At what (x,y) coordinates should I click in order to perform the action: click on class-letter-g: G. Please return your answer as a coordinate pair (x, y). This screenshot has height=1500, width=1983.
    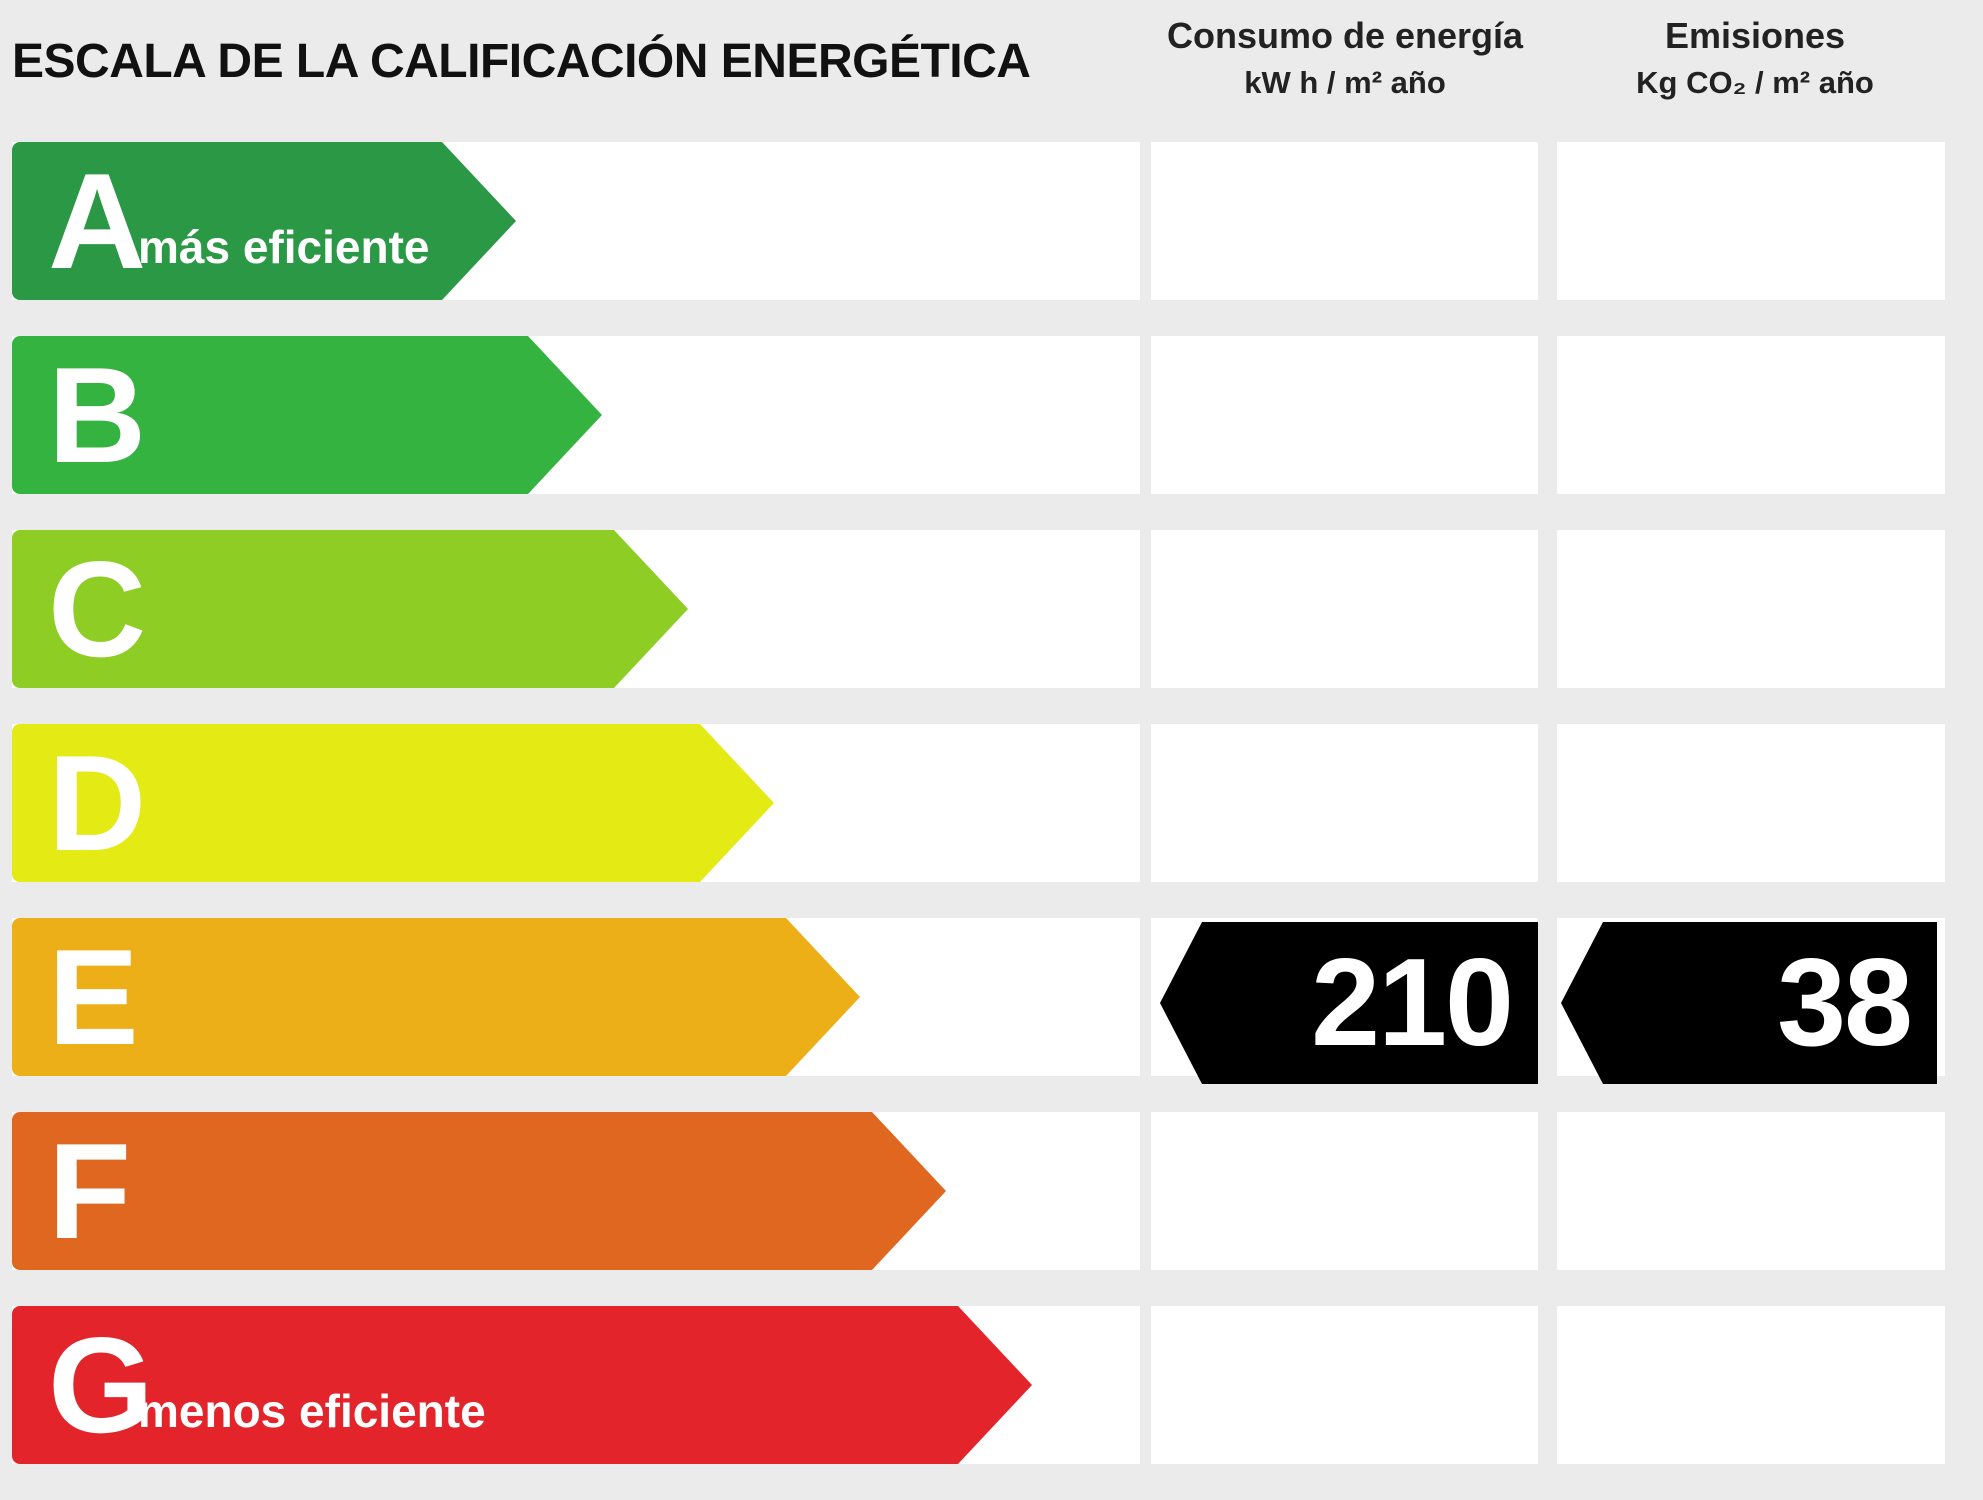
    Looking at the image, I should click on (101, 1385).